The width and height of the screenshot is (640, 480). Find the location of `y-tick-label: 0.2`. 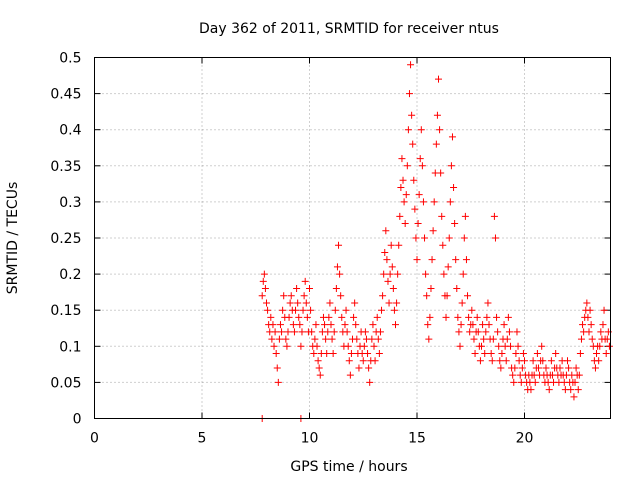

y-tick-label: 0.2 is located at coordinates (70, 275).